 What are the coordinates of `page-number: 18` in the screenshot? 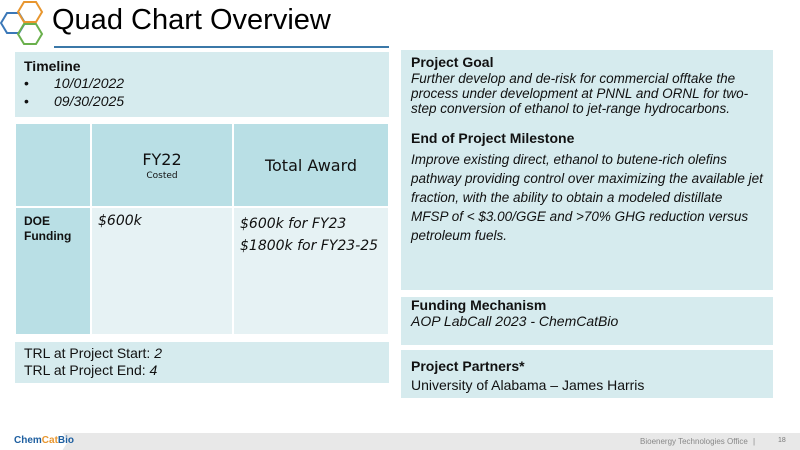 It's located at (782, 440).